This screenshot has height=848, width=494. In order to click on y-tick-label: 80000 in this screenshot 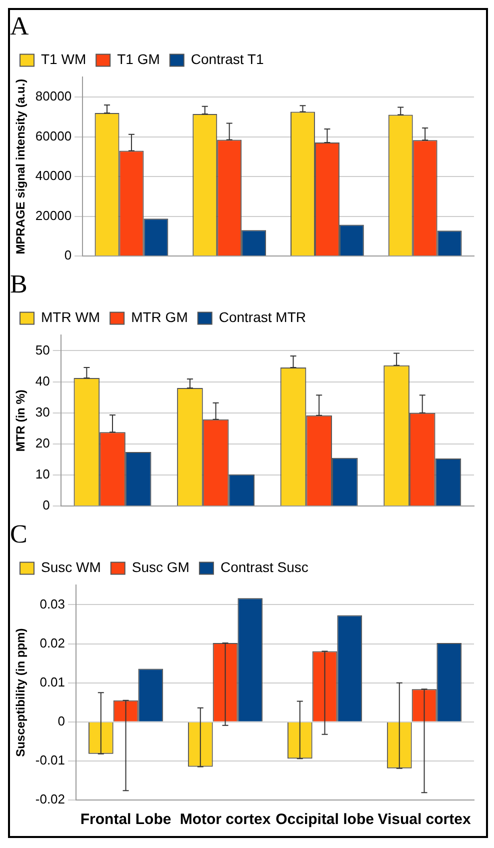, I will do `click(53, 96)`.